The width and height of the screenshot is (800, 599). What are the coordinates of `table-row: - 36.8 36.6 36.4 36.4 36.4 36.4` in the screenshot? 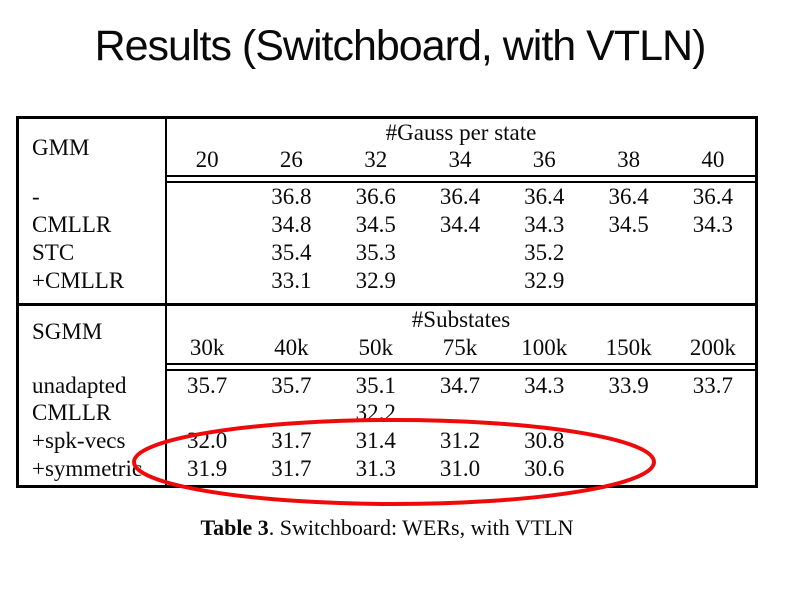 It's located at (387, 196).